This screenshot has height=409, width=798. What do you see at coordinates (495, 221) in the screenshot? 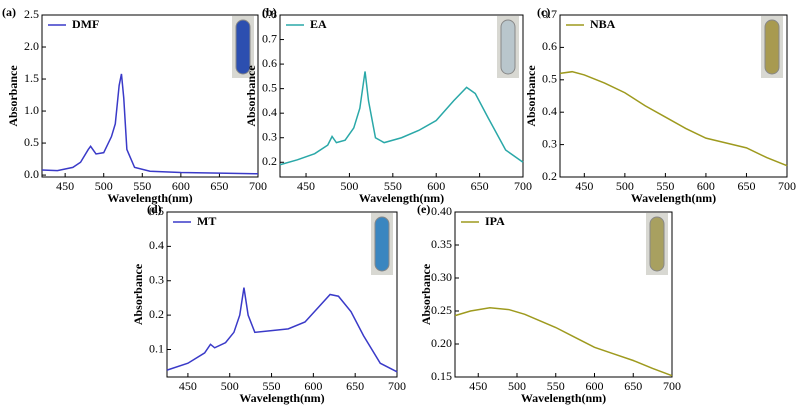
I see `legend-label: IPA` at bounding box center [495, 221].